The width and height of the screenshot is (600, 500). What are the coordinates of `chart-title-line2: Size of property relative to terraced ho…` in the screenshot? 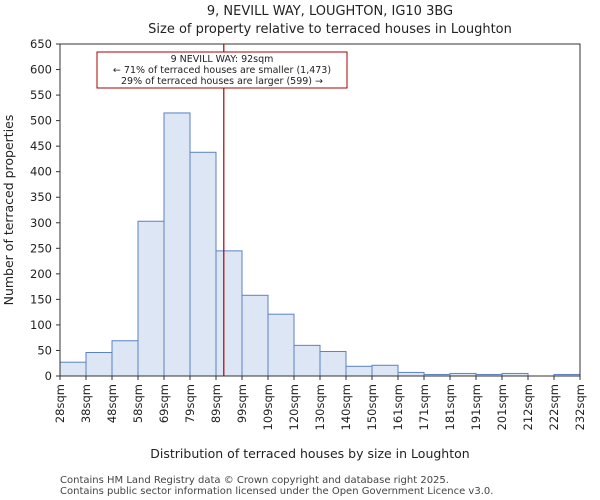 It's located at (330, 29).